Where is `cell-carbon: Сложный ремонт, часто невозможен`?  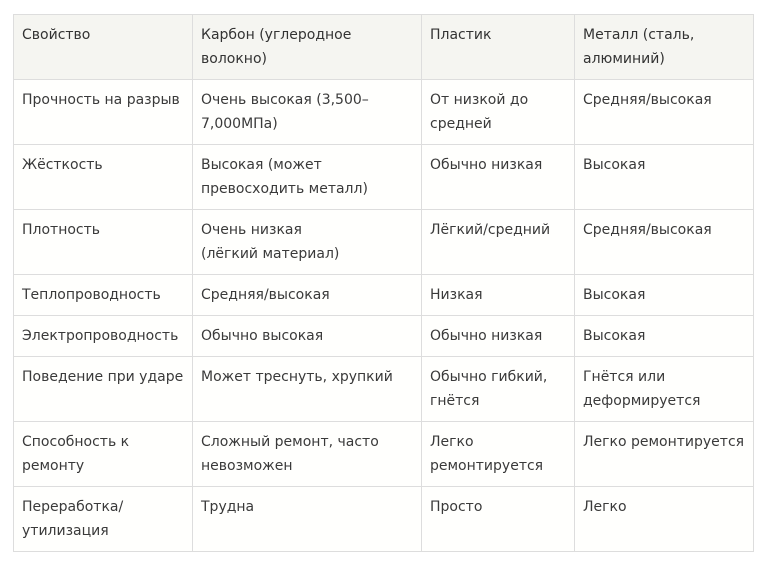
cell-carbon: Сложный ремонт, часто невозможен is located at coordinates (307, 454).